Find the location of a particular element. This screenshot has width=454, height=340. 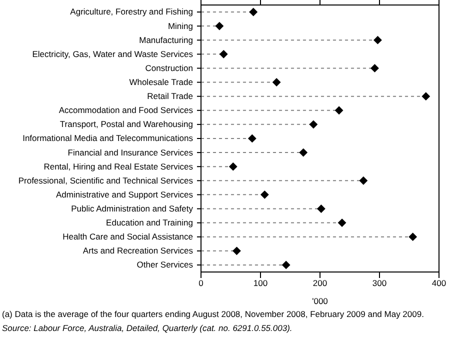

y-tick-label: Other Services is located at coordinates (164, 265).